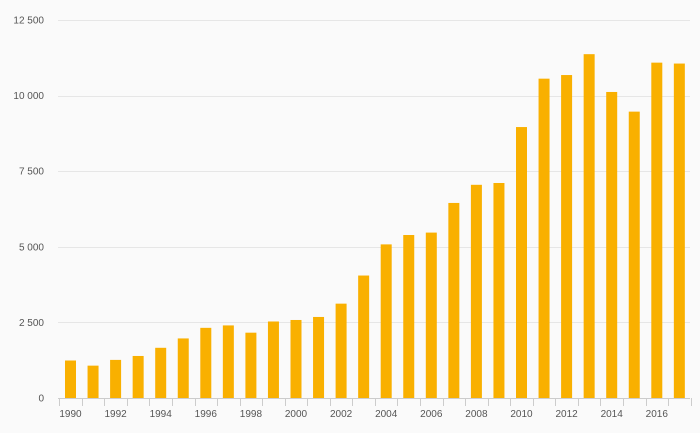 The image size is (700, 433). I want to click on bar-1999, so click(273, 359).